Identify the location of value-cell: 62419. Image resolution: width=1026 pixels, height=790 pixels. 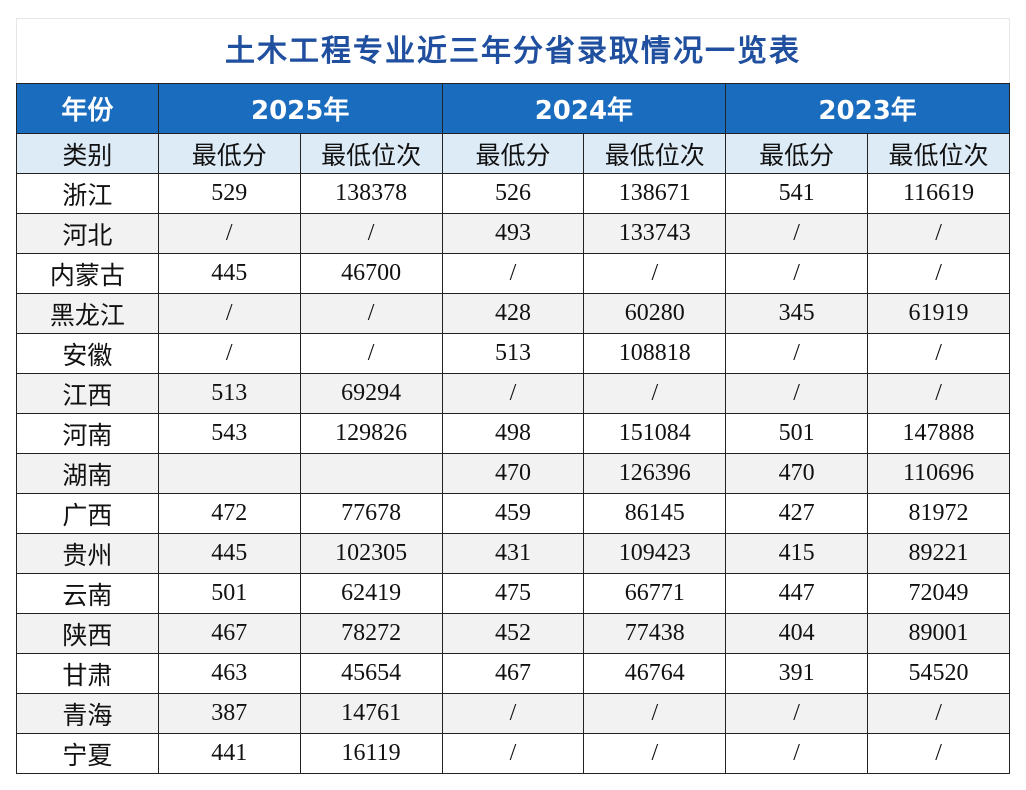
(371, 593).